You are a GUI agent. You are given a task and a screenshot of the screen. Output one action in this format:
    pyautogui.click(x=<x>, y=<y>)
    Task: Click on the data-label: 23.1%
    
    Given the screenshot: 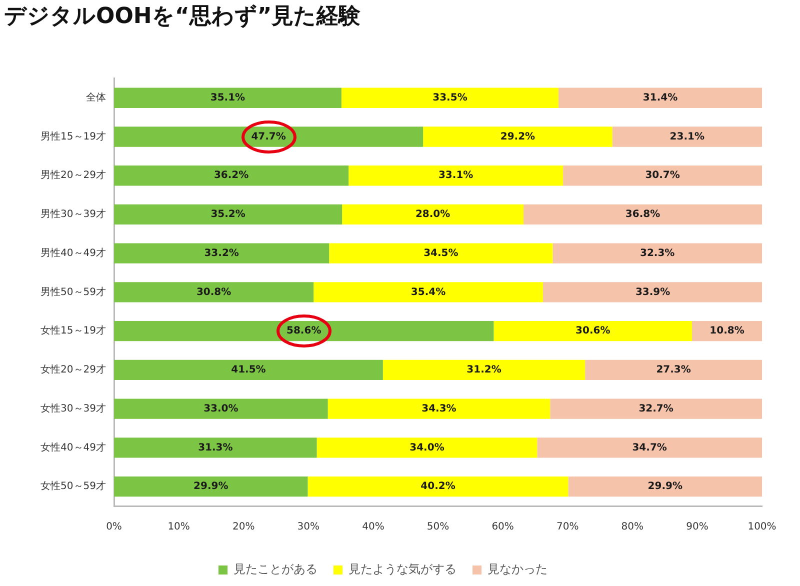 What is the action you would take?
    pyautogui.click(x=687, y=136)
    